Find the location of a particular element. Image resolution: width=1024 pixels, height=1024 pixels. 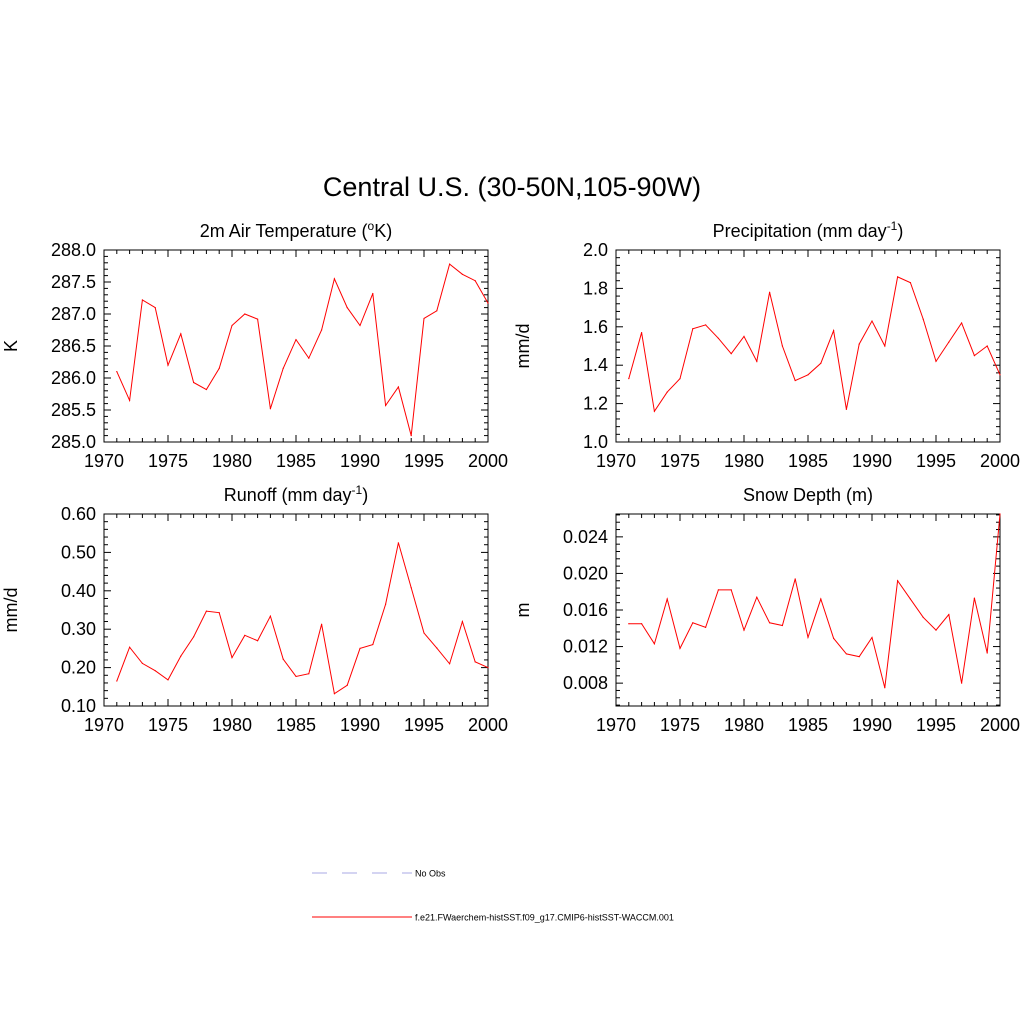

y-tick-label: 286.5 is located at coordinates (73, 346).